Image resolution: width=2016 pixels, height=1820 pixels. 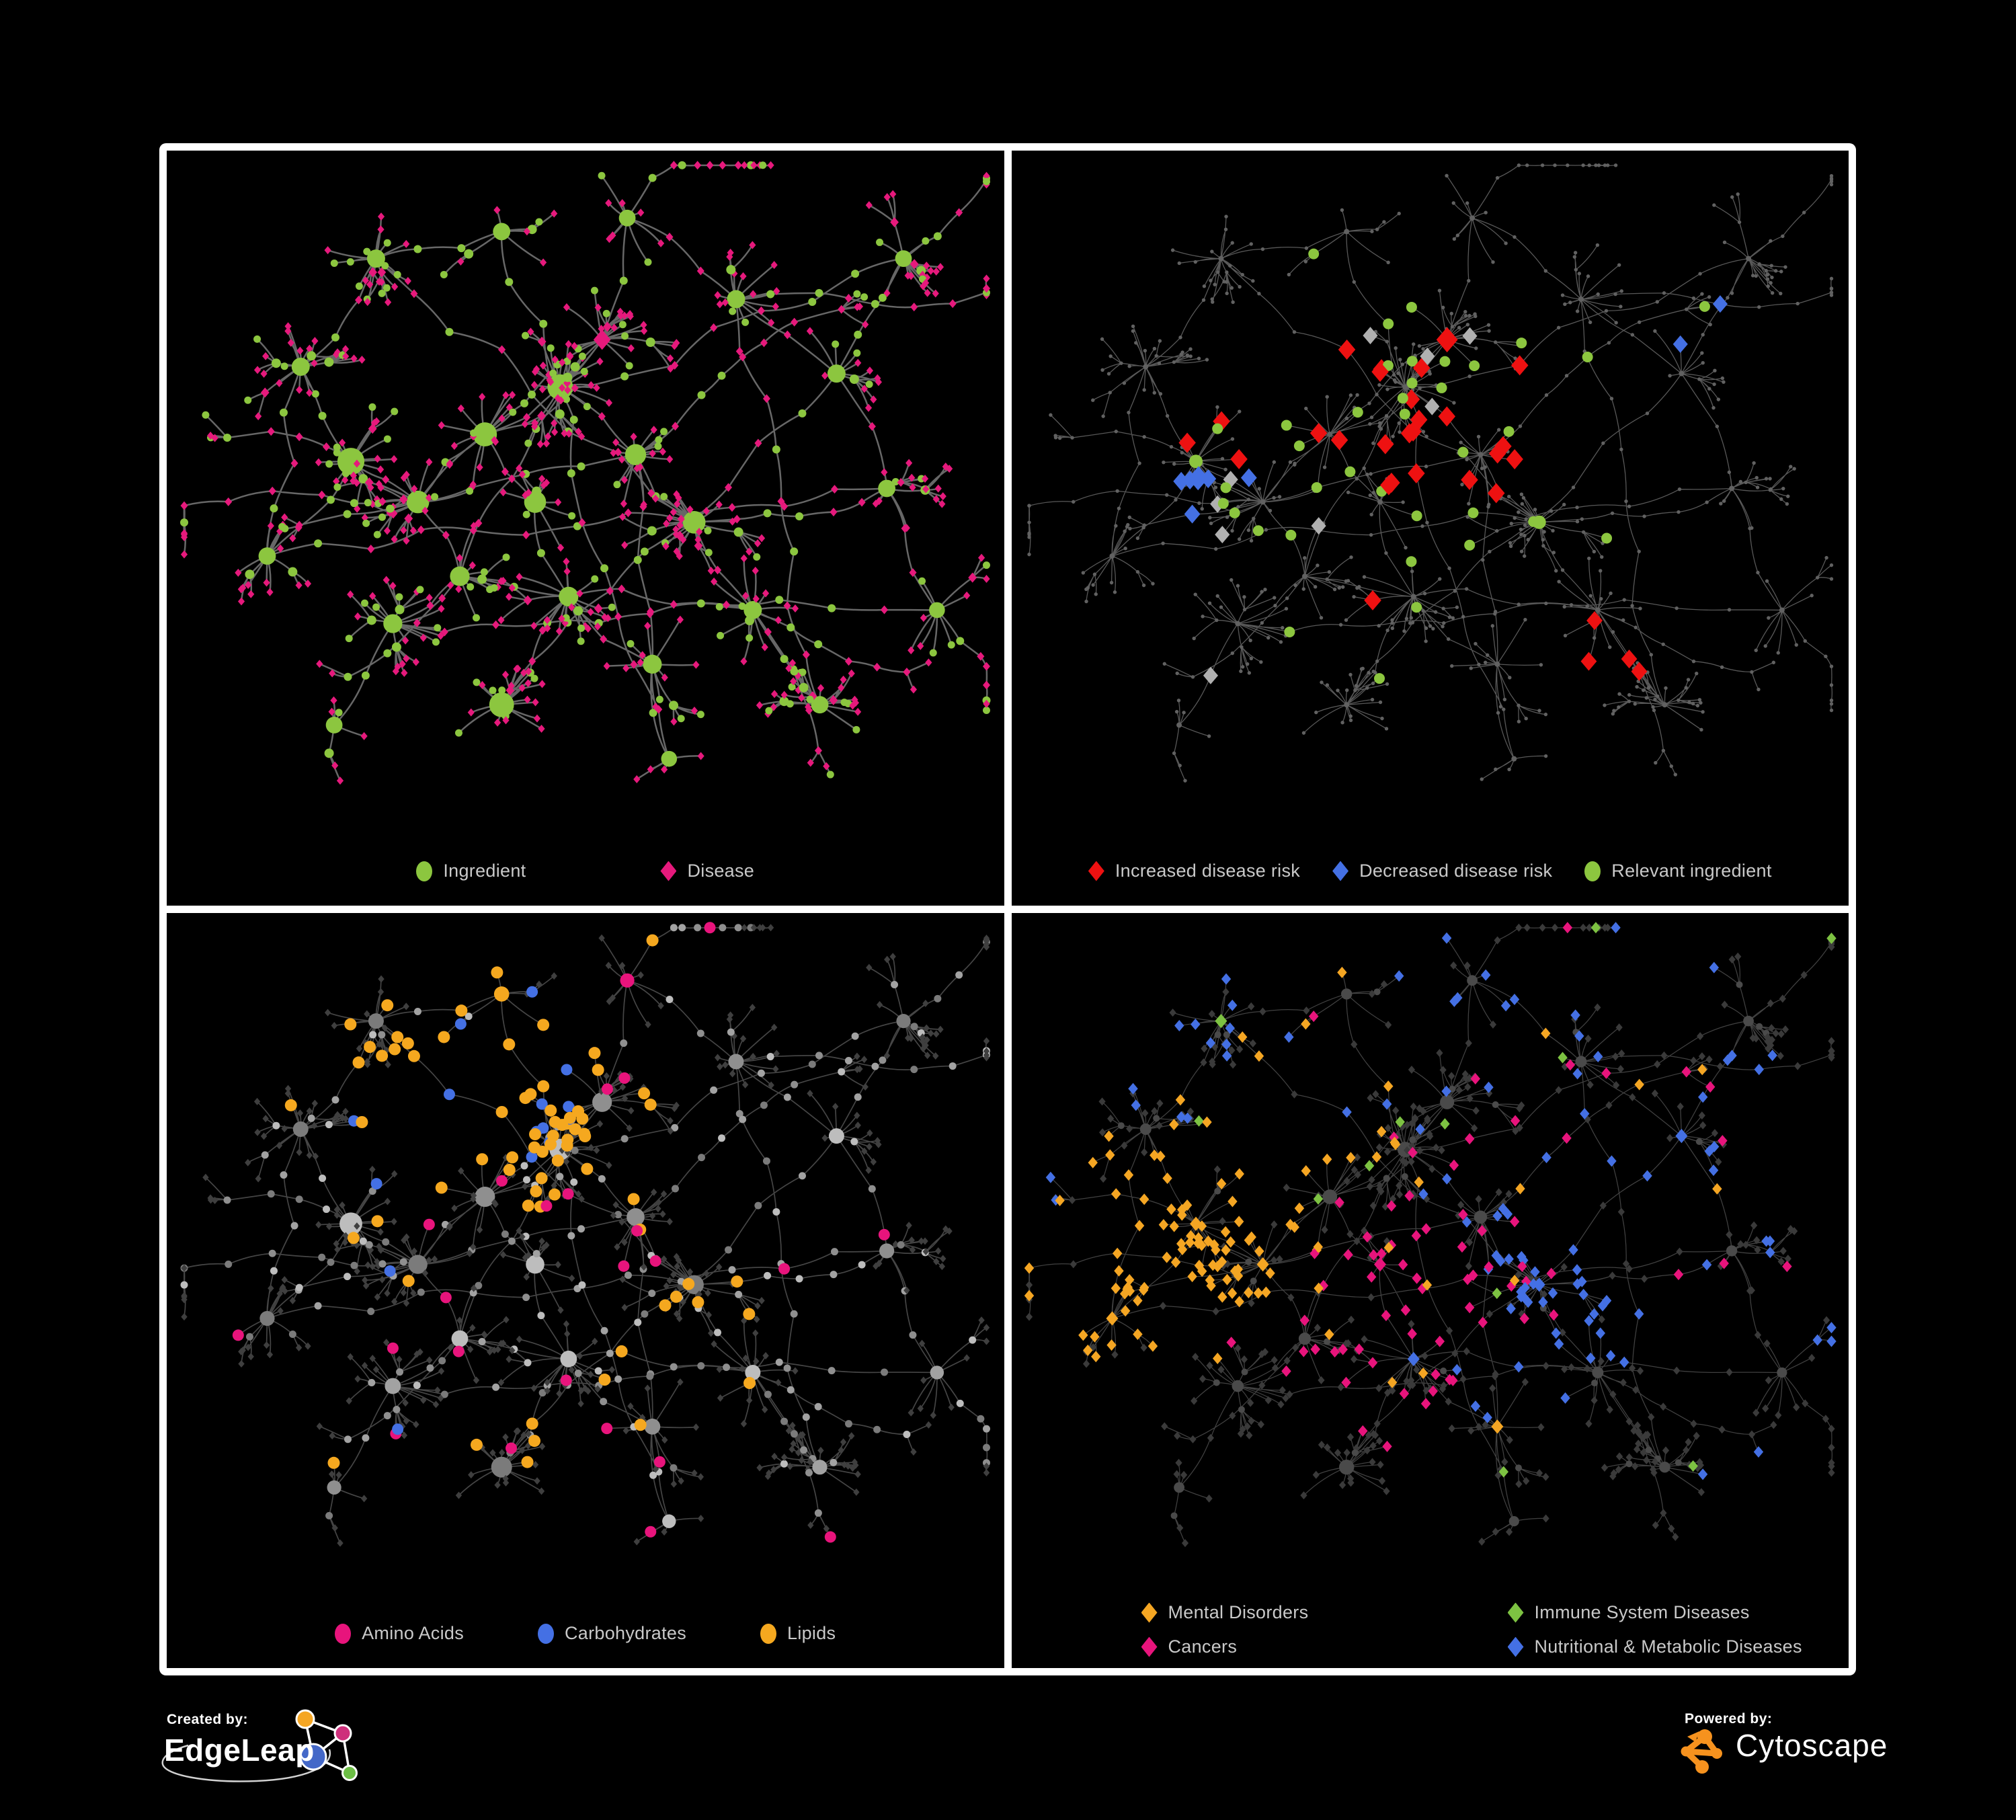 What do you see at coordinates (1729, 1719) in the screenshot?
I see `powered-by-label: Powered by:` at bounding box center [1729, 1719].